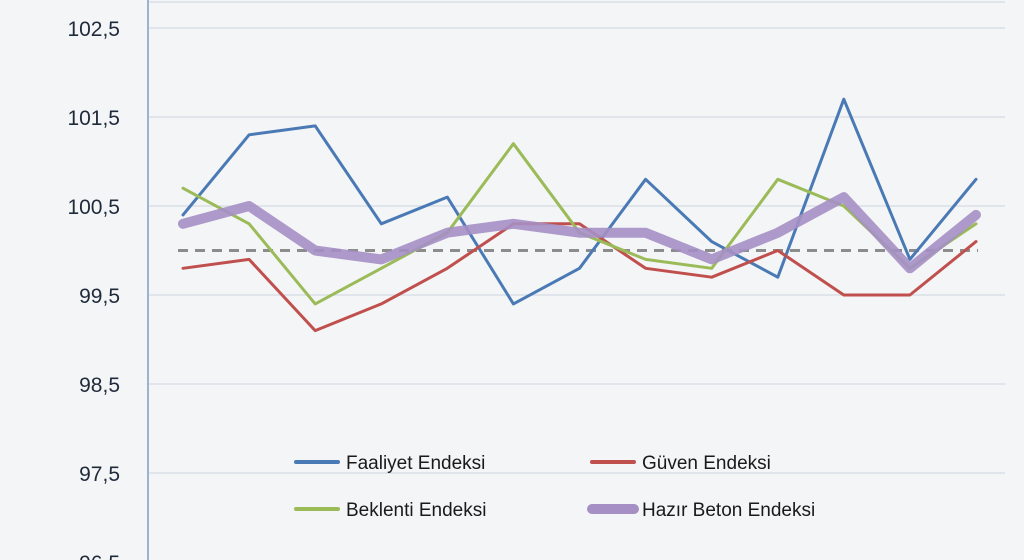 The image size is (1024, 560). Describe the element at coordinates (415, 463) in the screenshot. I see `legend-label-1: Faaliyet Endeksi` at that location.